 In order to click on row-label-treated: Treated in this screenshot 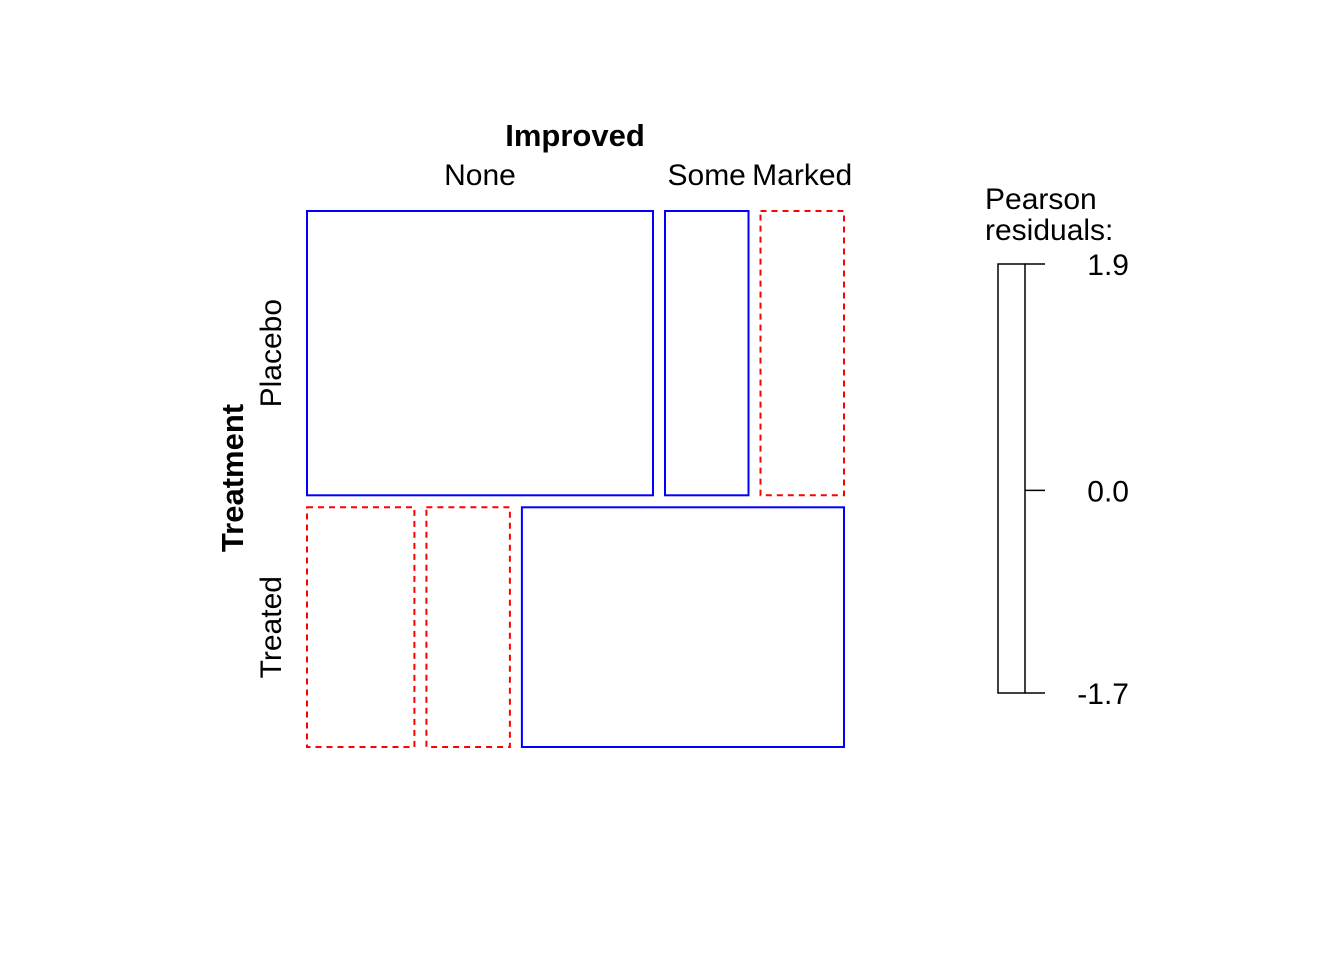, I will do `click(271, 627)`.